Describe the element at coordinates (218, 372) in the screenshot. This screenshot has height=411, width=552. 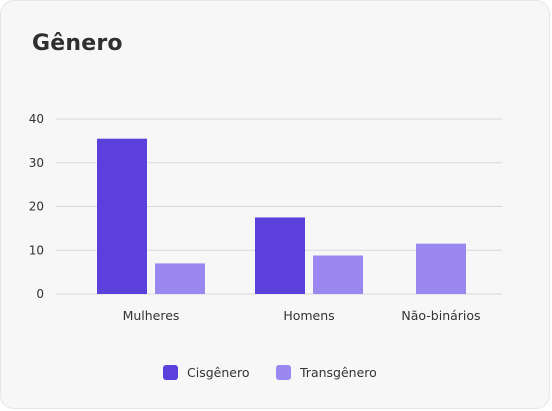
I see `legend-label-cisgenero: Cisgênero` at that location.